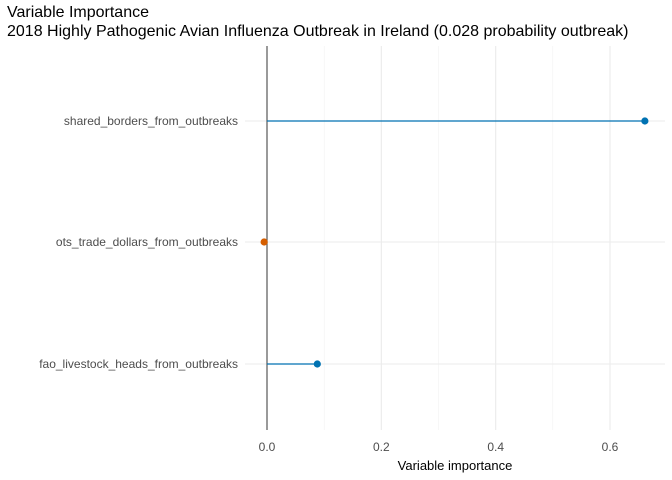  Describe the element at coordinates (138, 364) in the screenshot. I see `y-tick-label: fao_livestock_heads_from_outbreaks` at that location.